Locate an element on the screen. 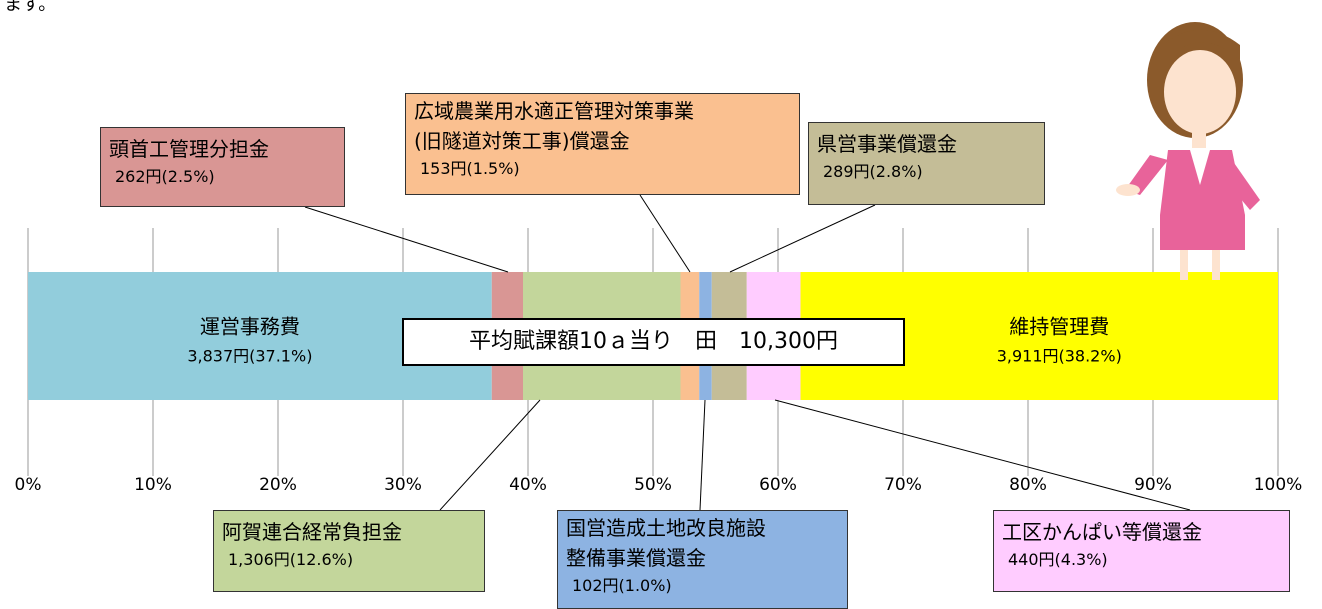 The height and width of the screenshot is (609, 1322). x-tick-label: 80% is located at coordinates (1028, 485).